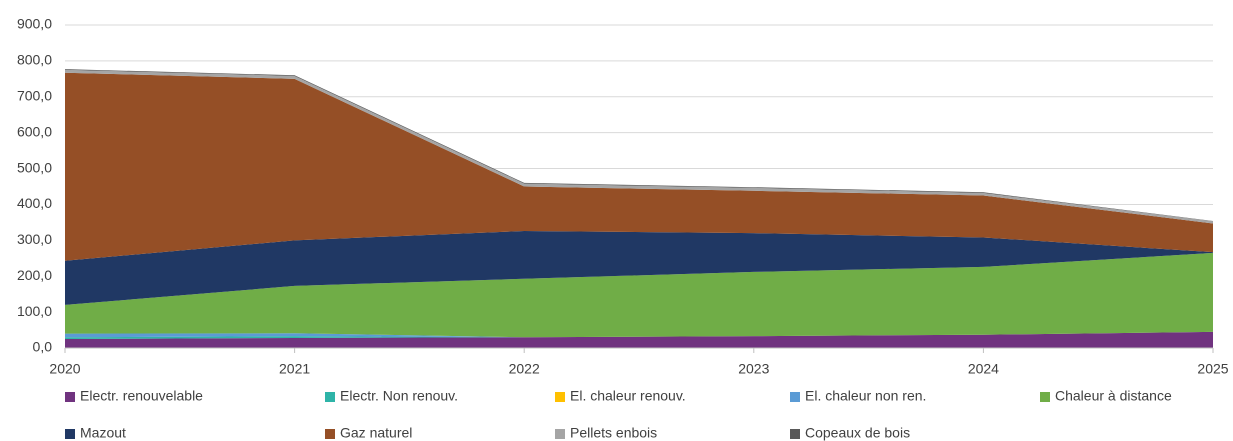 The image size is (1233, 441). Describe the element at coordinates (43, 347) in the screenshot. I see `y-tick-label: 0,0` at that location.